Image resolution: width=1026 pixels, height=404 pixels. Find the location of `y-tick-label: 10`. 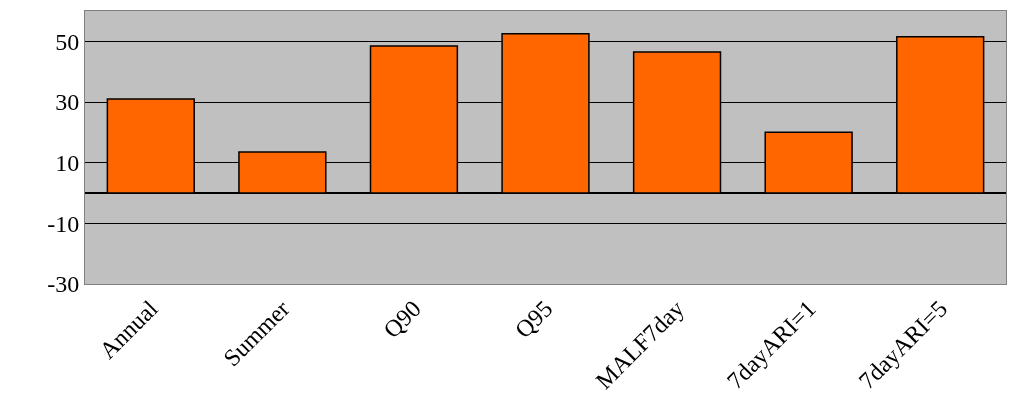

y-tick-label: 10 is located at coordinates (67, 163).